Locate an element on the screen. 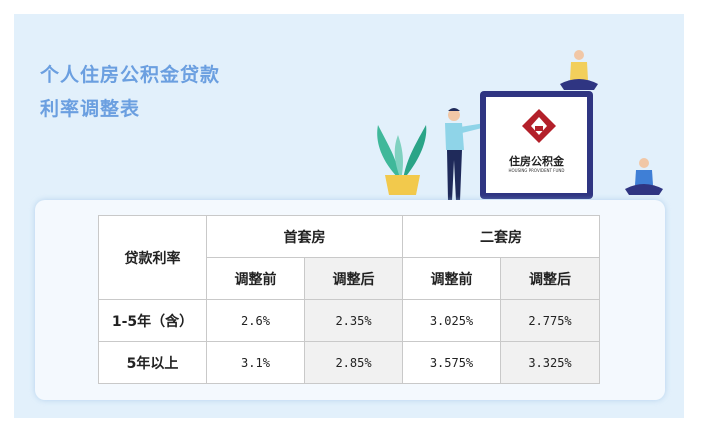 Image resolution: width=704 pixels, height=429 pixels. rate-cell: 3.025% is located at coordinates (451, 320).